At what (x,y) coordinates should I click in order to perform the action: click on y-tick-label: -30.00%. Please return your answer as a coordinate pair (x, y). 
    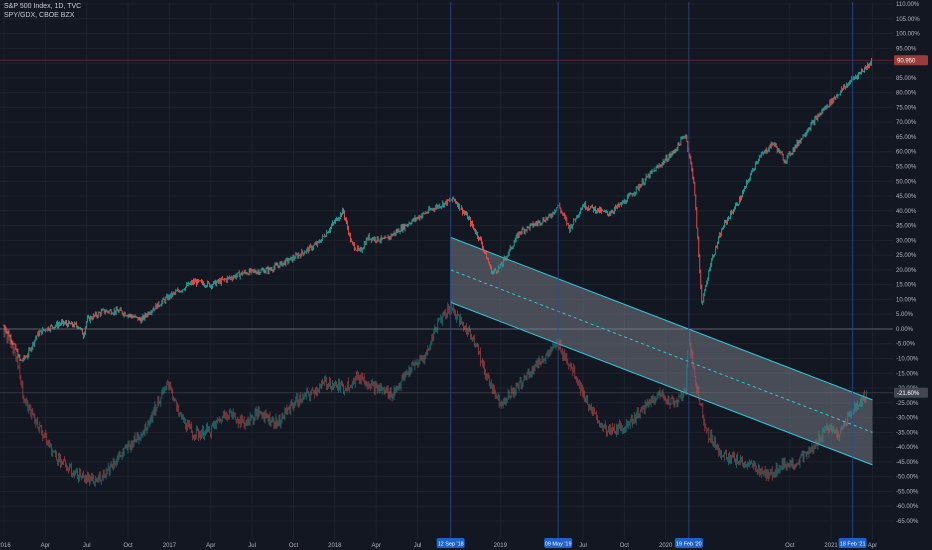
    Looking at the image, I should click on (907, 419).